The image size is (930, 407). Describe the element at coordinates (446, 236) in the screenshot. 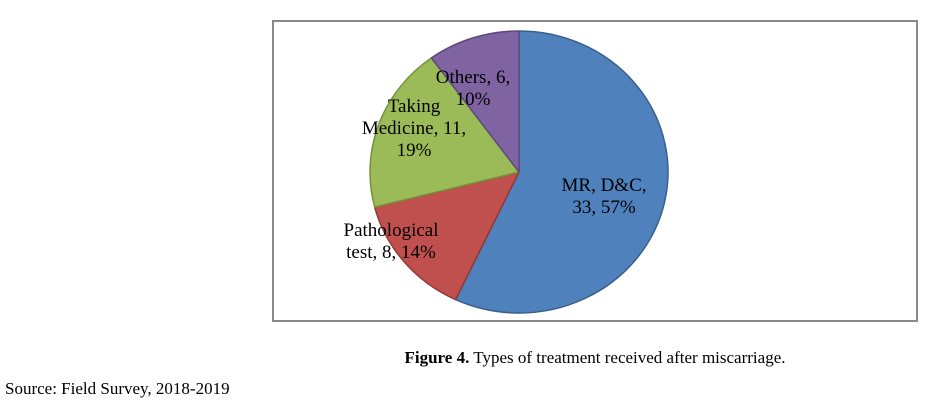

I see `pie-slice-pathological-test` at that location.